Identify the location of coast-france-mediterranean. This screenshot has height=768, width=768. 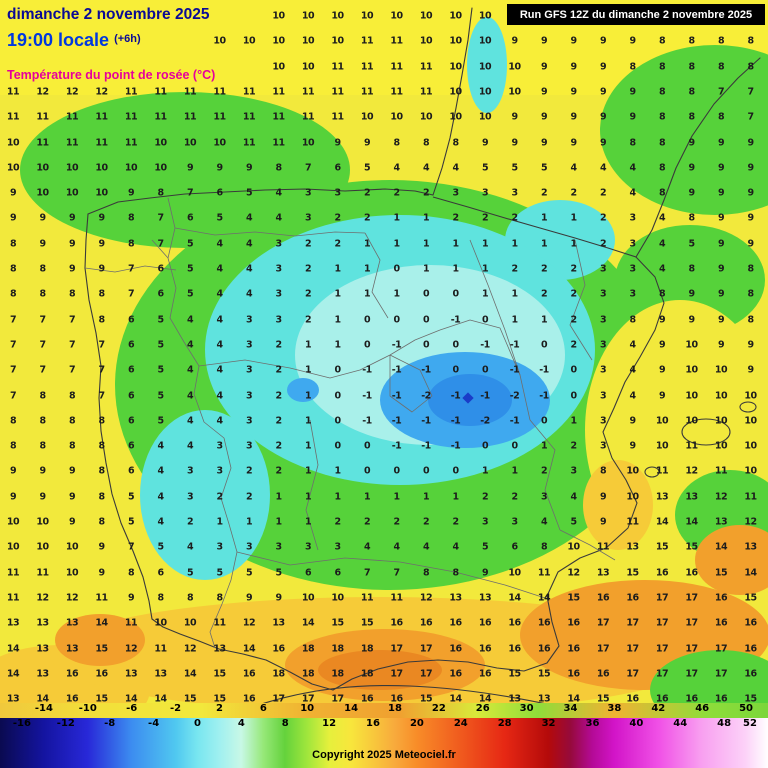
(698, 157).